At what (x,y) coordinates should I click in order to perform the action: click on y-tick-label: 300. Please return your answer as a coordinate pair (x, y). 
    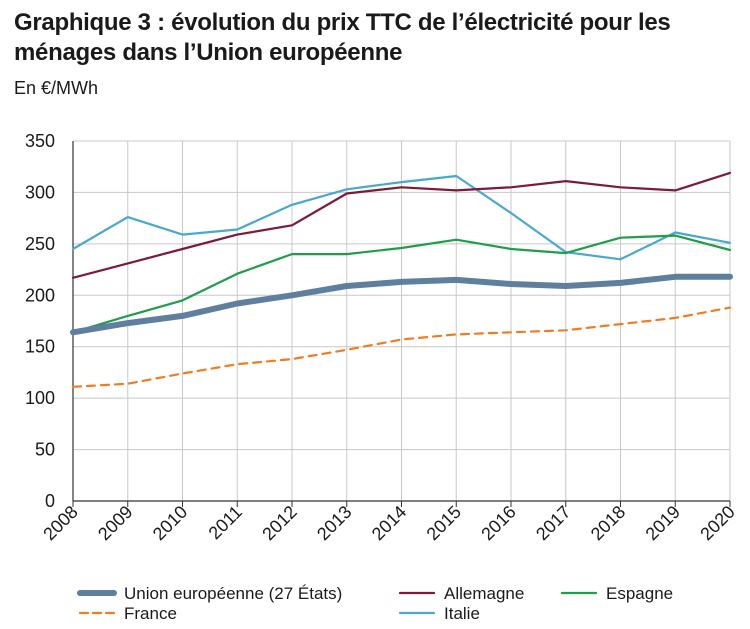
    Looking at the image, I should click on (40, 192).